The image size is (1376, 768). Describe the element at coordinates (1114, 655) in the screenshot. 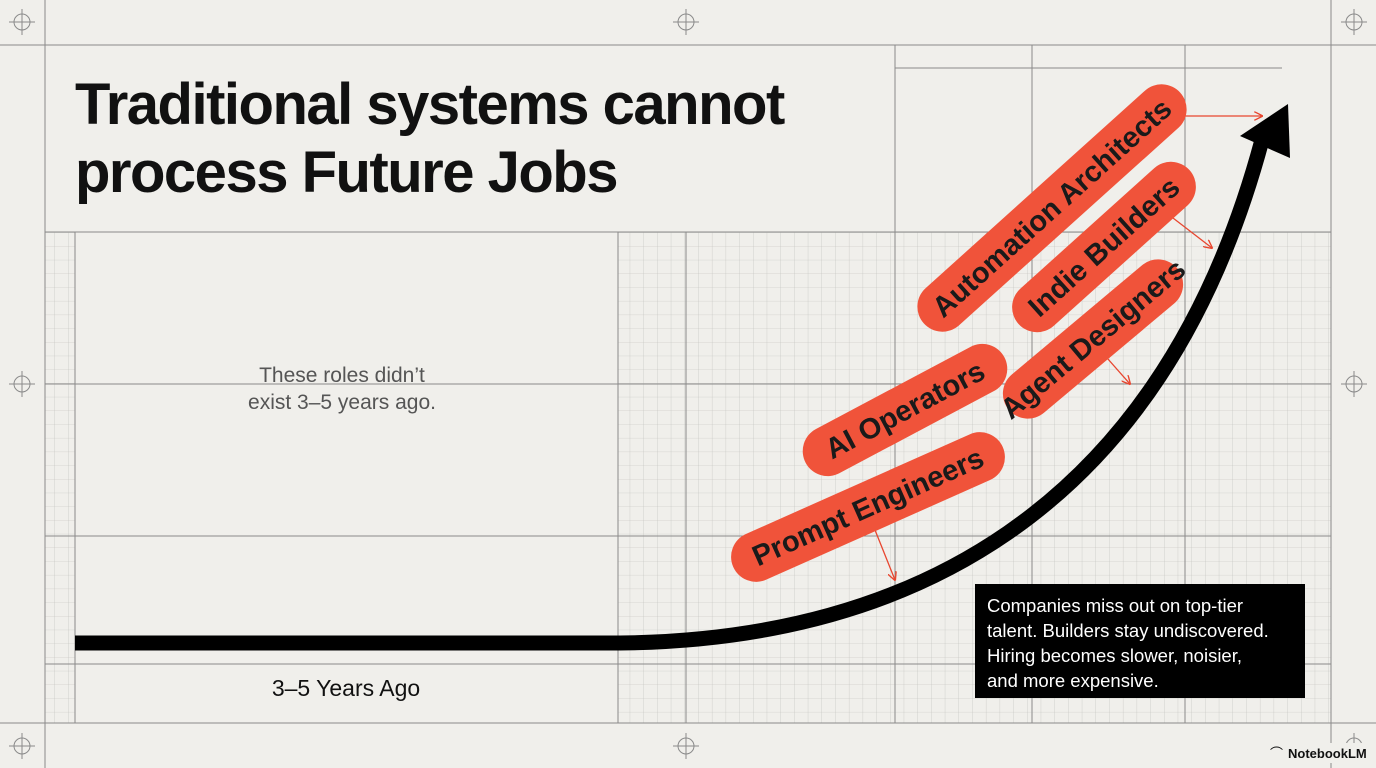

I see `callout-line: Hiring becomes slower, noisier,` at that location.